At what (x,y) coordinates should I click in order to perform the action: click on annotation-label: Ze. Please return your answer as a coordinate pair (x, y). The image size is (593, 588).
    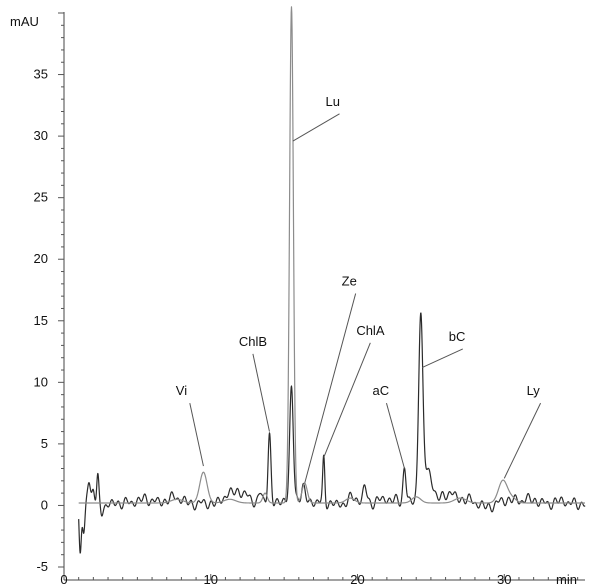
    Looking at the image, I should click on (349, 281).